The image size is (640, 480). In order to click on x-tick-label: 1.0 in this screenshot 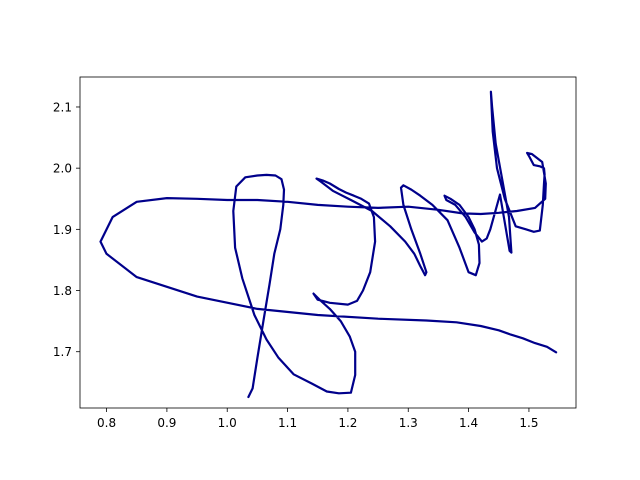, I will do `click(227, 423)`.